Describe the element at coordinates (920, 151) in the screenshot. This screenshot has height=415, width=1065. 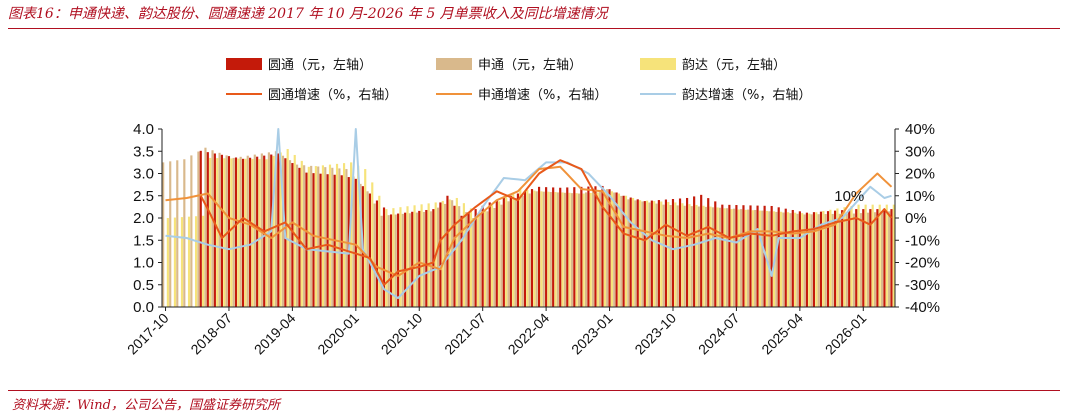
I see `right-tick-label: 30%` at that location.